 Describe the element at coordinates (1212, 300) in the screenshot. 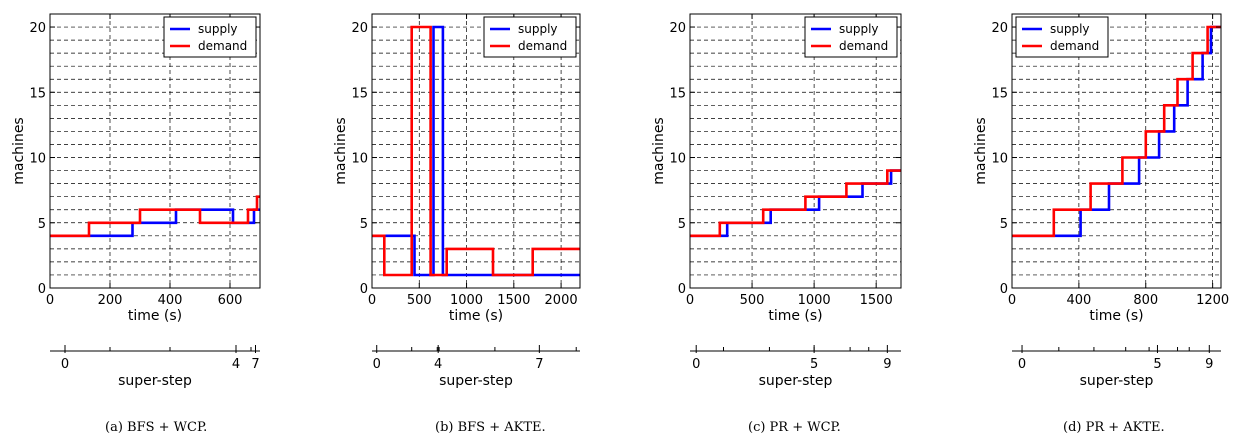

I see `x-tick-label: 1200` at that location.